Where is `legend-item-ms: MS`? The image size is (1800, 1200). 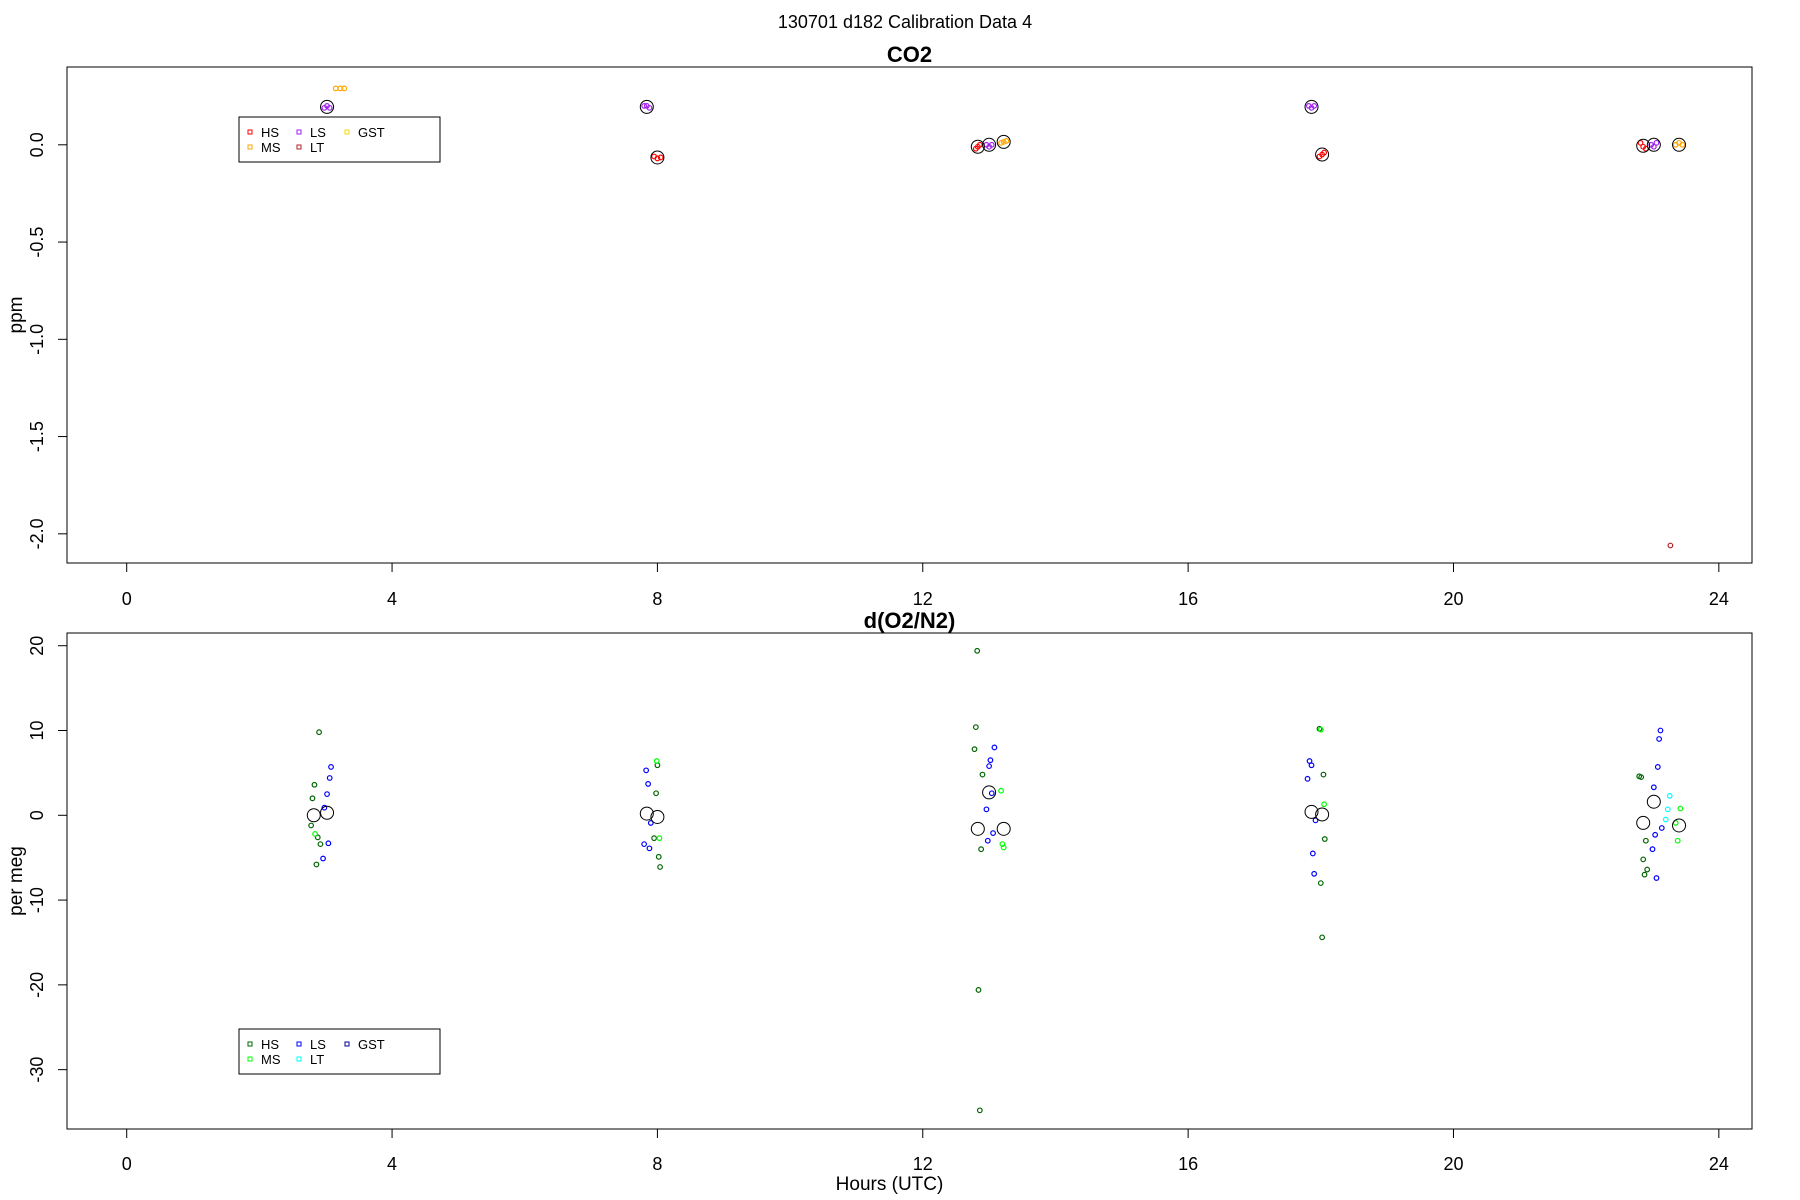
legend-item-ms: MS is located at coordinates (264, 147).